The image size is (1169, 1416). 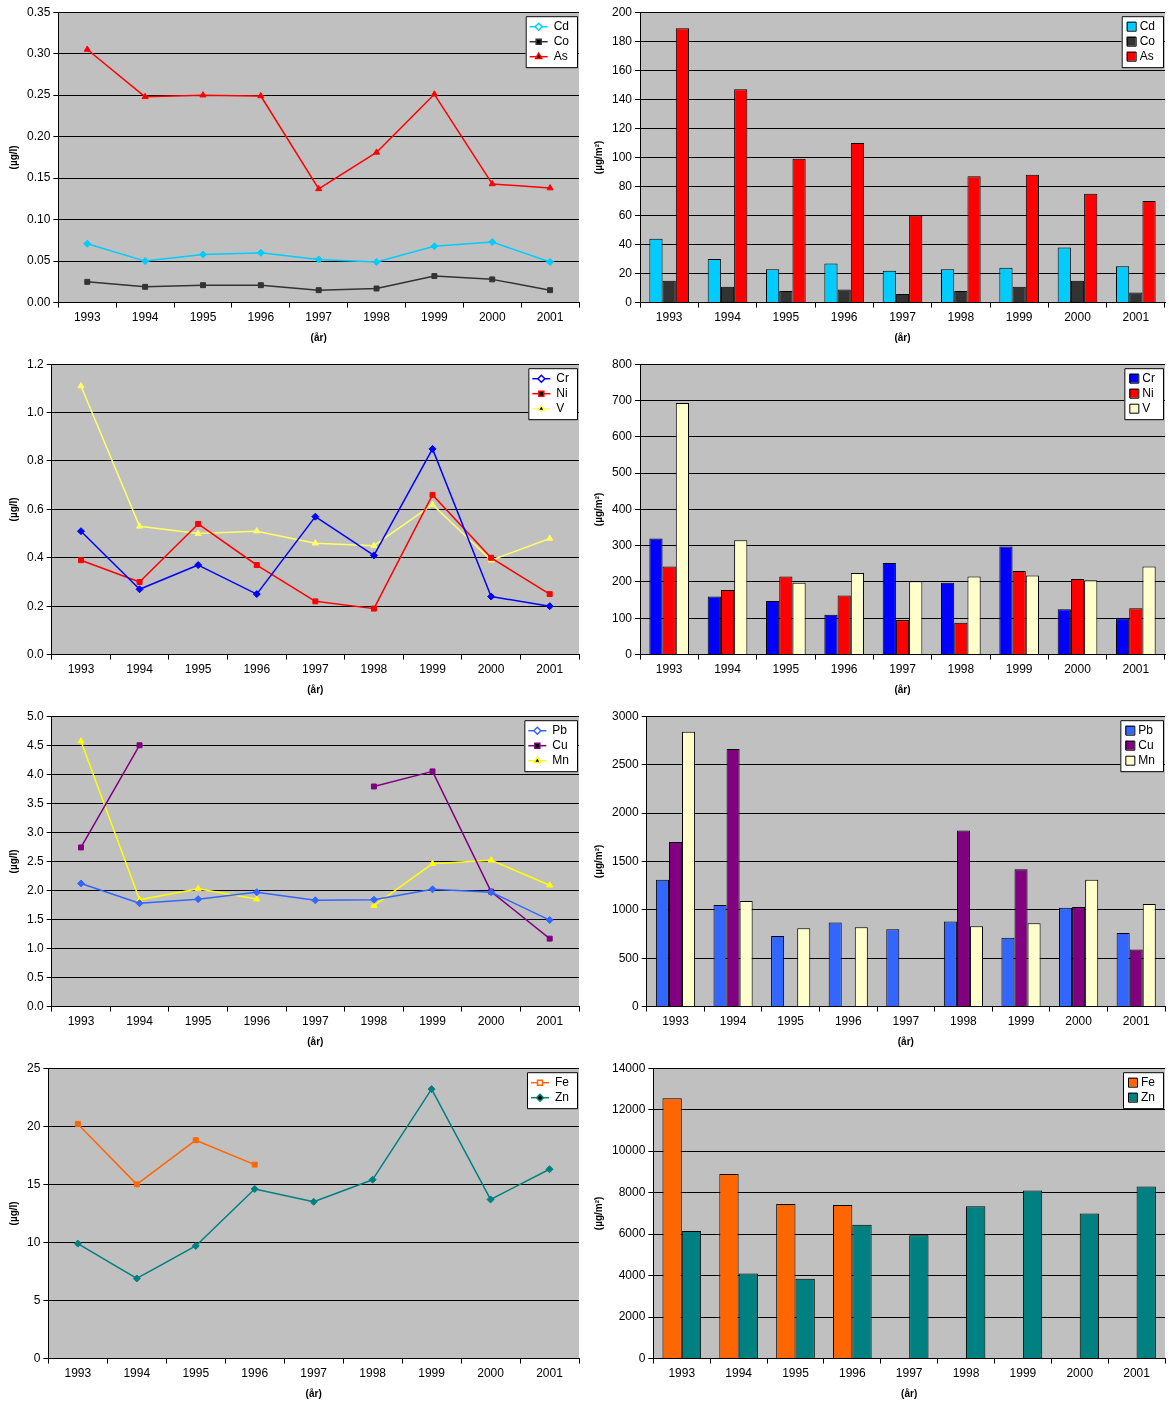 I want to click on y-tick-label: 4.5, so click(x=35, y=744).